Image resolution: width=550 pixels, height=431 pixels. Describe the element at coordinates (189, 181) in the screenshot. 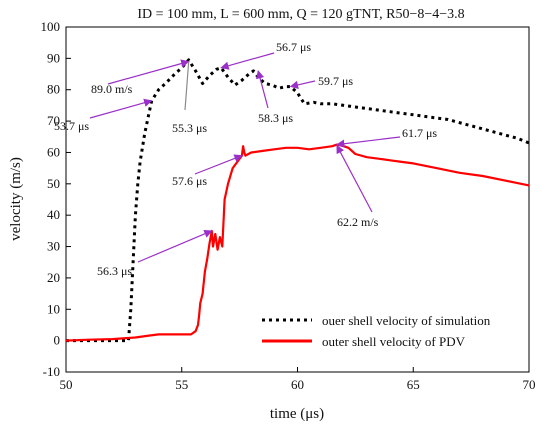

I see `annotation-label: 57.6 μs` at that location.